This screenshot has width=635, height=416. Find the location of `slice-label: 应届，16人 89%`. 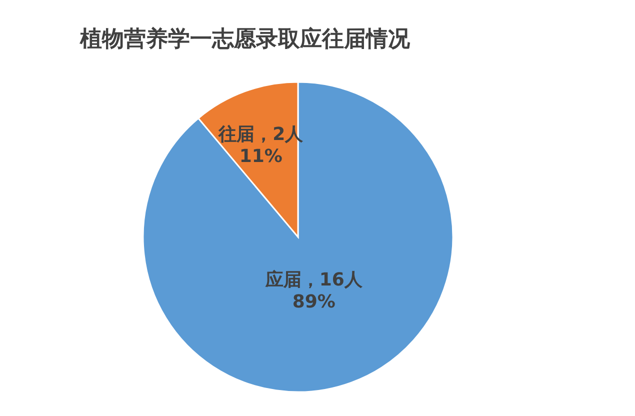

slice-label: 应届，16人 89% is located at coordinates (314, 291).